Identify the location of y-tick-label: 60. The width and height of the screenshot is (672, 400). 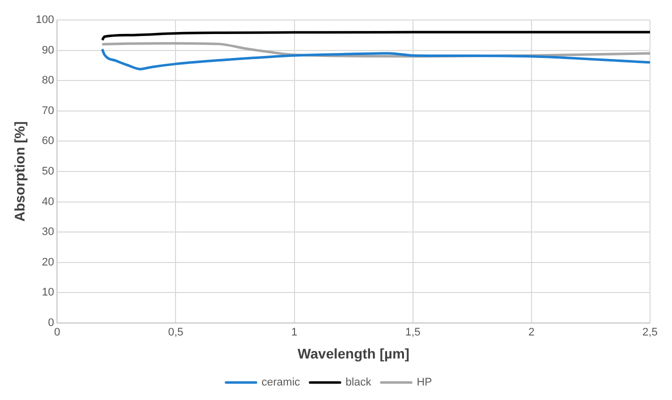
(48, 141).